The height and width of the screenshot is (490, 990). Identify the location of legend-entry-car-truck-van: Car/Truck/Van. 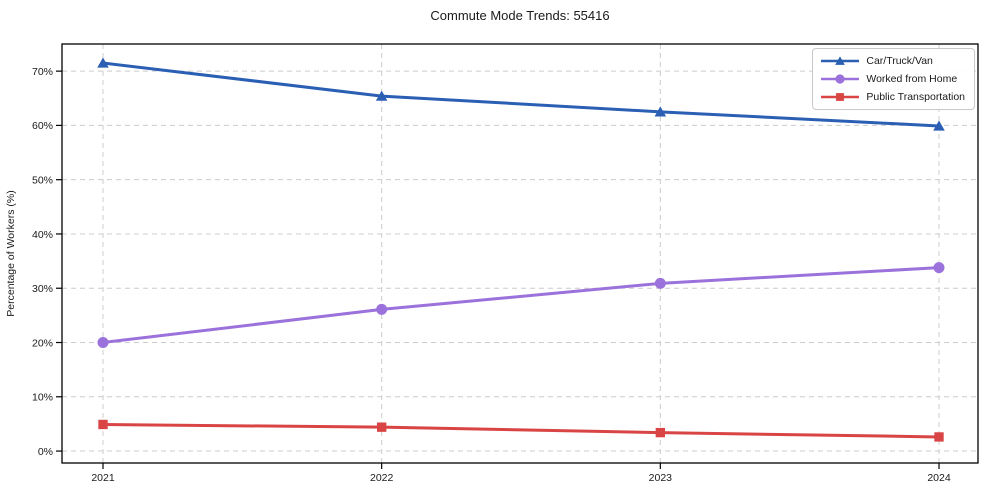
(892, 61).